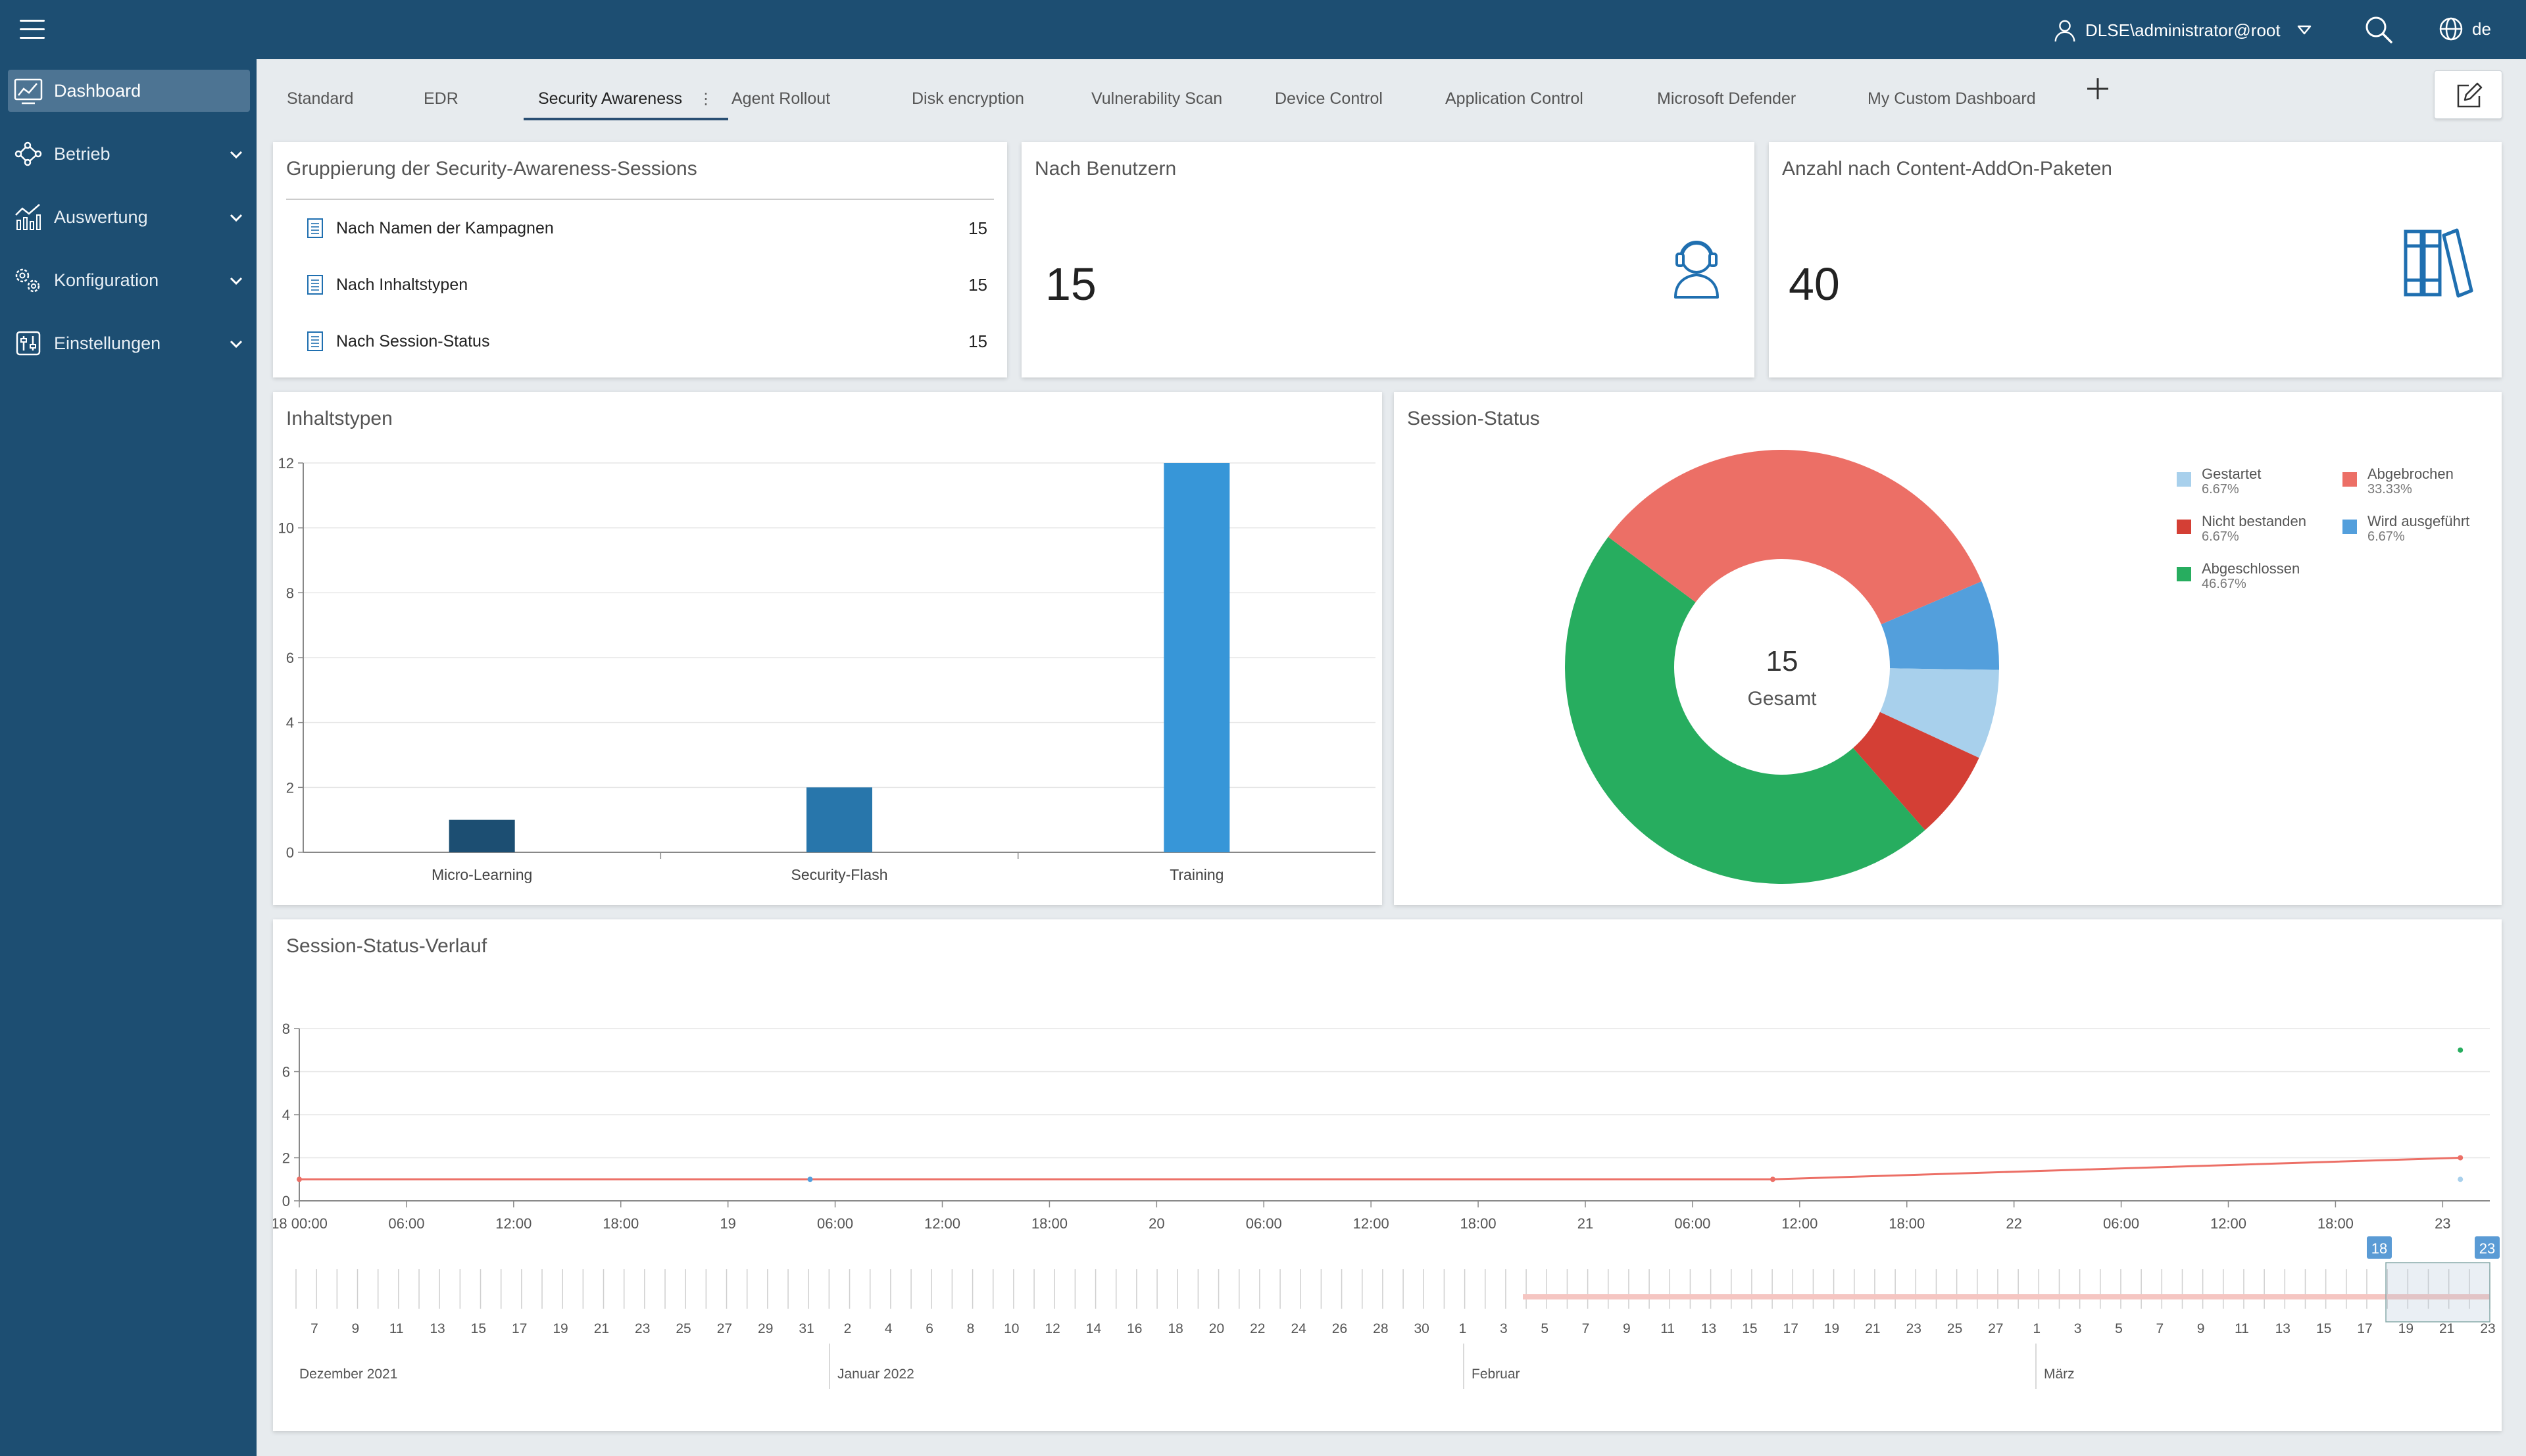 The image size is (2526, 1456). I want to click on legend-label: Abgeschlossen, so click(2251, 568).